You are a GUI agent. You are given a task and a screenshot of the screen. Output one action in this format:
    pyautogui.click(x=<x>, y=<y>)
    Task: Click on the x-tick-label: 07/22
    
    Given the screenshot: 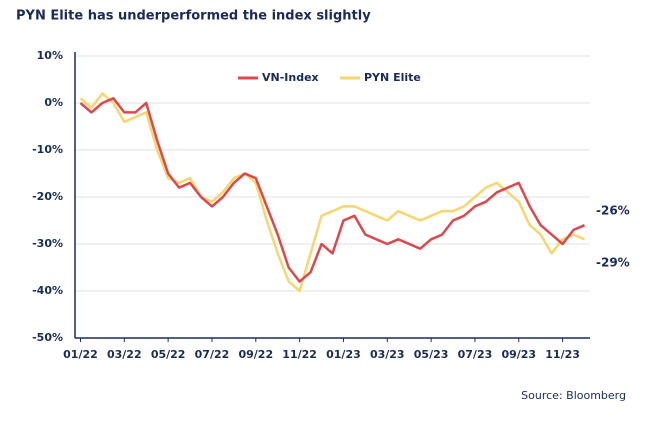 What is the action you would take?
    pyautogui.click(x=212, y=354)
    